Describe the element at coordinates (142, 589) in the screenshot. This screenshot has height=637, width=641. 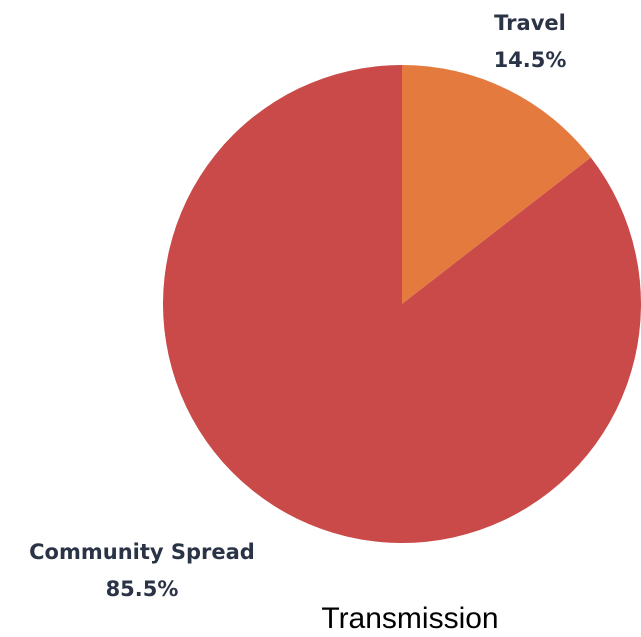
I see `slice-value-community-spread: 85.5%` at that location.